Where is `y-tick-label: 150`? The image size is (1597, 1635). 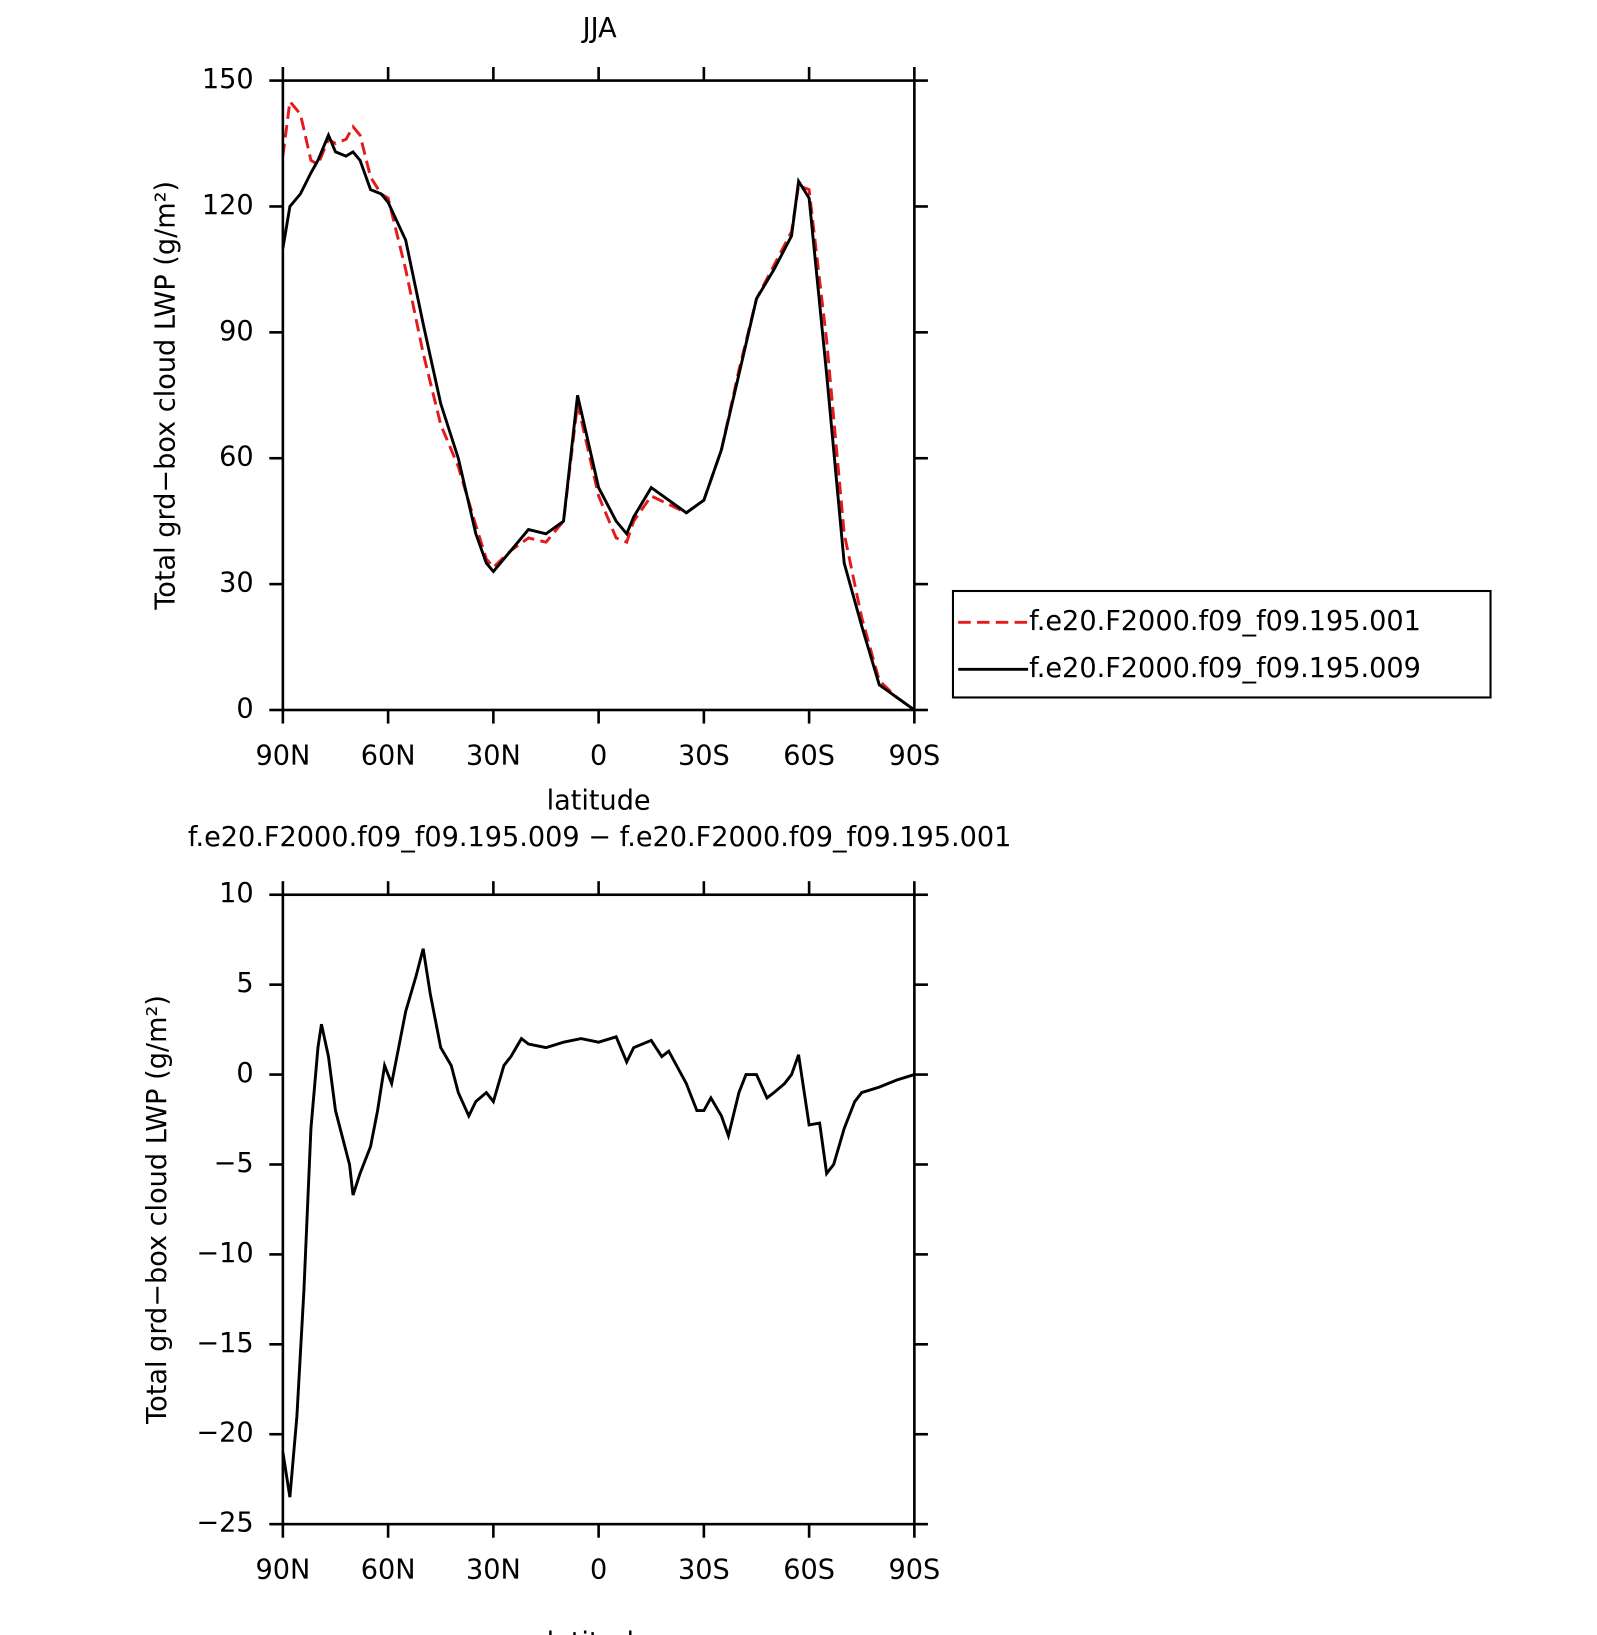
y-tick-label: 150 is located at coordinates (228, 79).